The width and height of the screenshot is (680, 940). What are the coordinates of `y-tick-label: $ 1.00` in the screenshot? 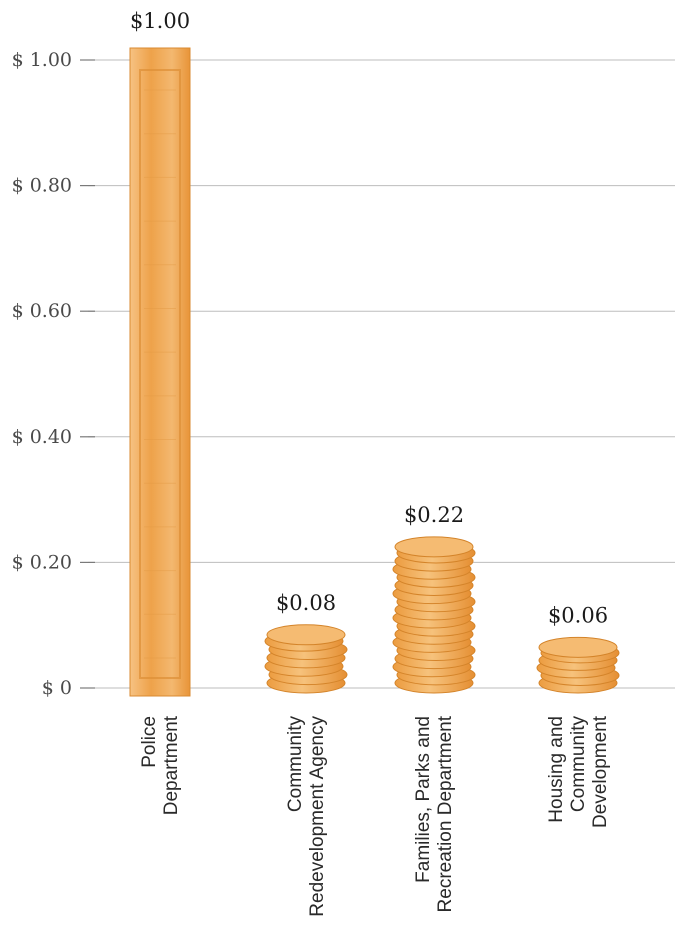 It's located at (42, 60).